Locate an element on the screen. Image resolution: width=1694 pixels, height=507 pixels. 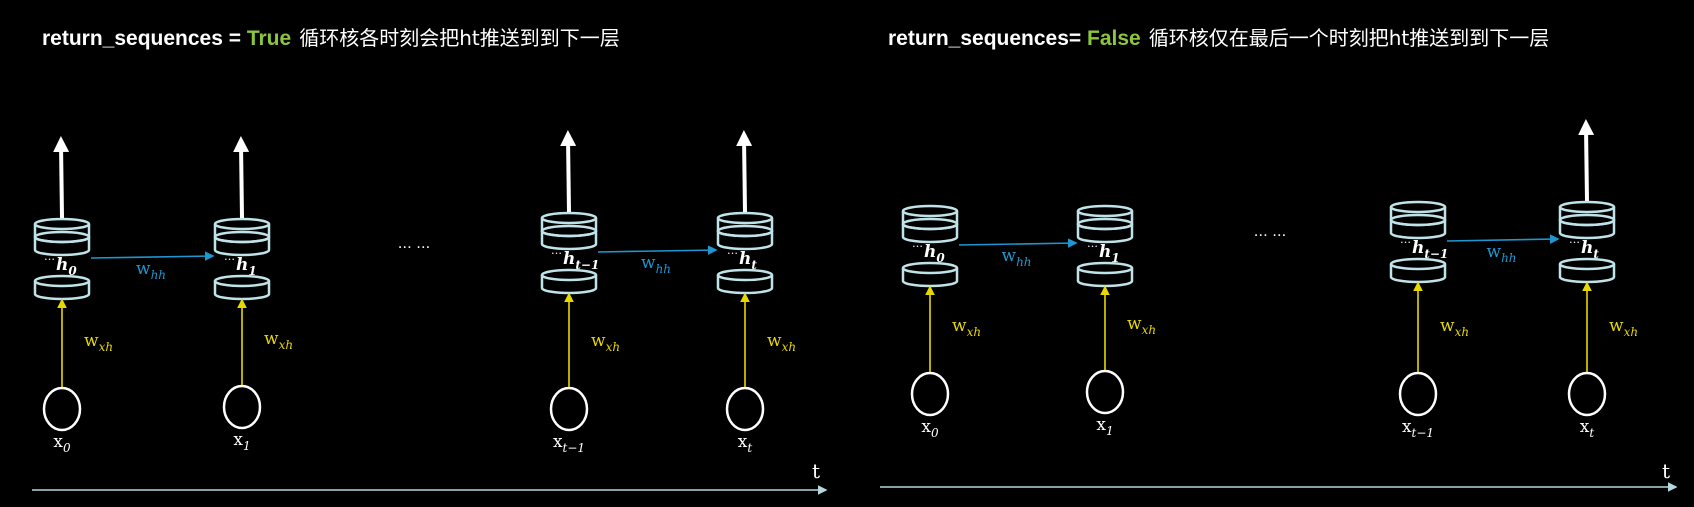
title-right-description: 循环核仅在最后一个时刻把ht推送到到下一层 is located at coordinates (1349, 38).